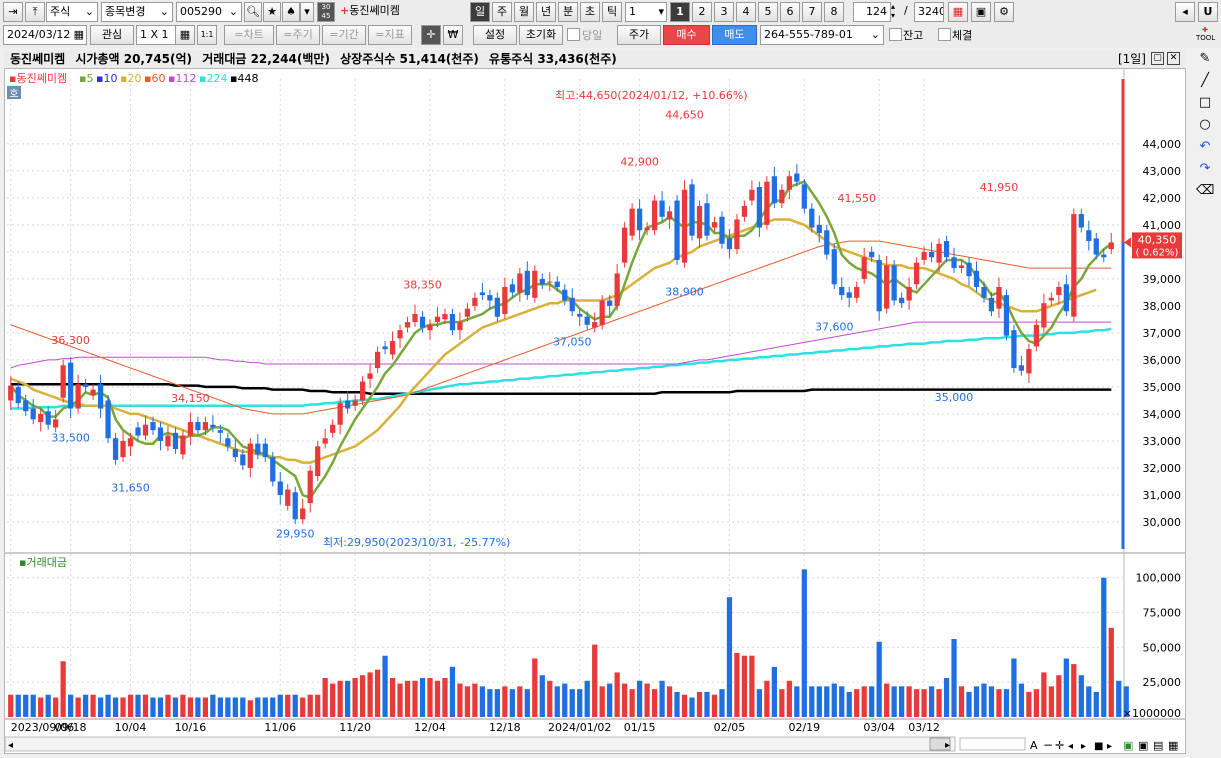 The height and width of the screenshot is (758, 1221). What do you see at coordinates (734, 35) in the screenshot?
I see `sell-button: 매도` at bounding box center [734, 35].